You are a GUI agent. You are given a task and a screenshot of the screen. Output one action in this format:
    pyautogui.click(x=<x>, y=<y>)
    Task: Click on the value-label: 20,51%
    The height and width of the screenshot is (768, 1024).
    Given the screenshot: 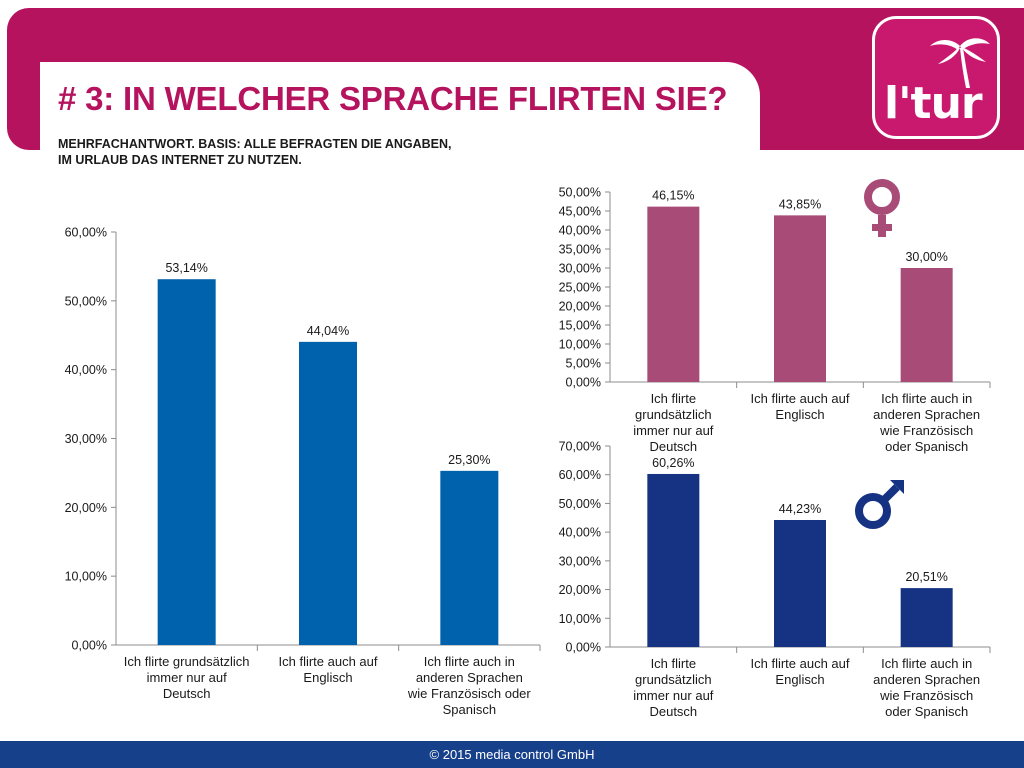 What is the action you would take?
    pyautogui.click(x=926, y=577)
    